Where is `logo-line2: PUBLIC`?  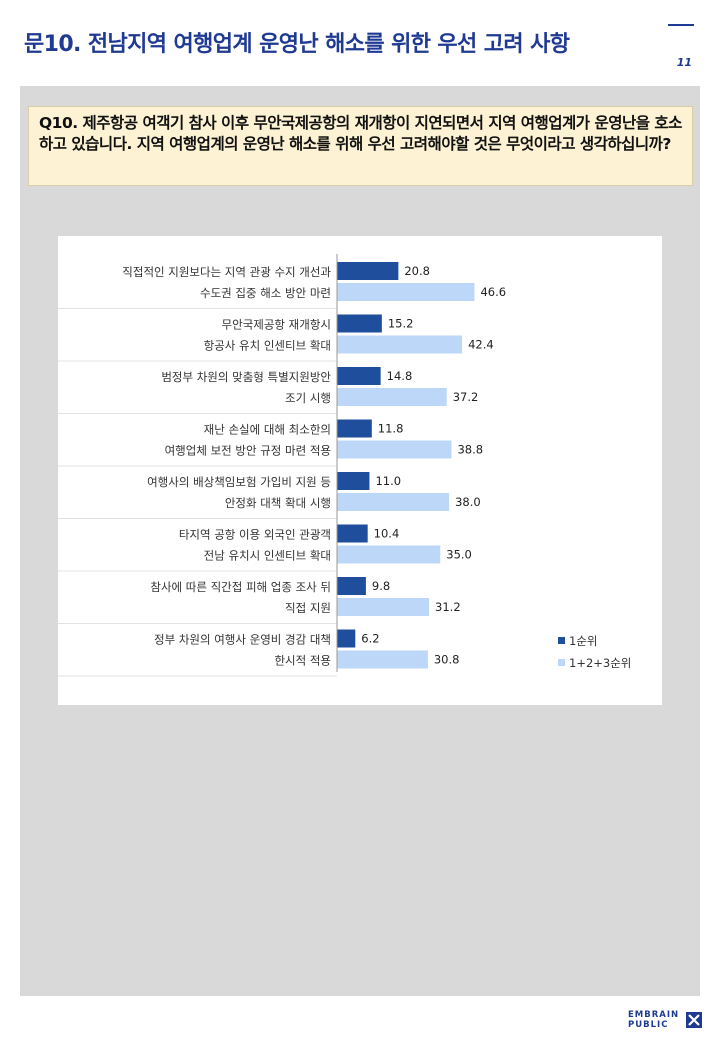 logo-line2: PUBLIC is located at coordinates (648, 1025).